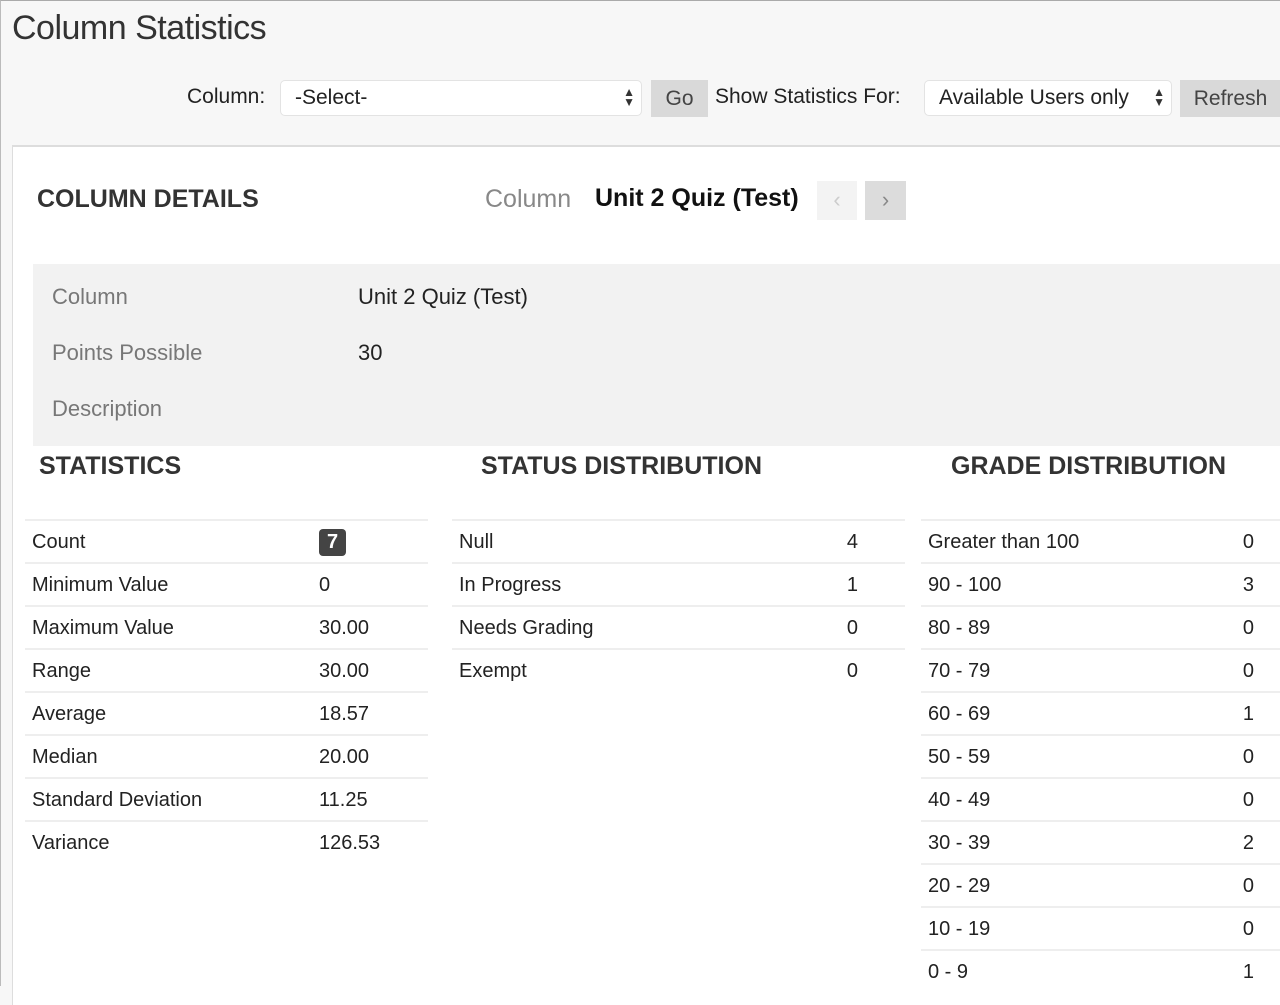  What do you see at coordinates (343, 800) in the screenshot?
I see `row-value: 11.25` at bounding box center [343, 800].